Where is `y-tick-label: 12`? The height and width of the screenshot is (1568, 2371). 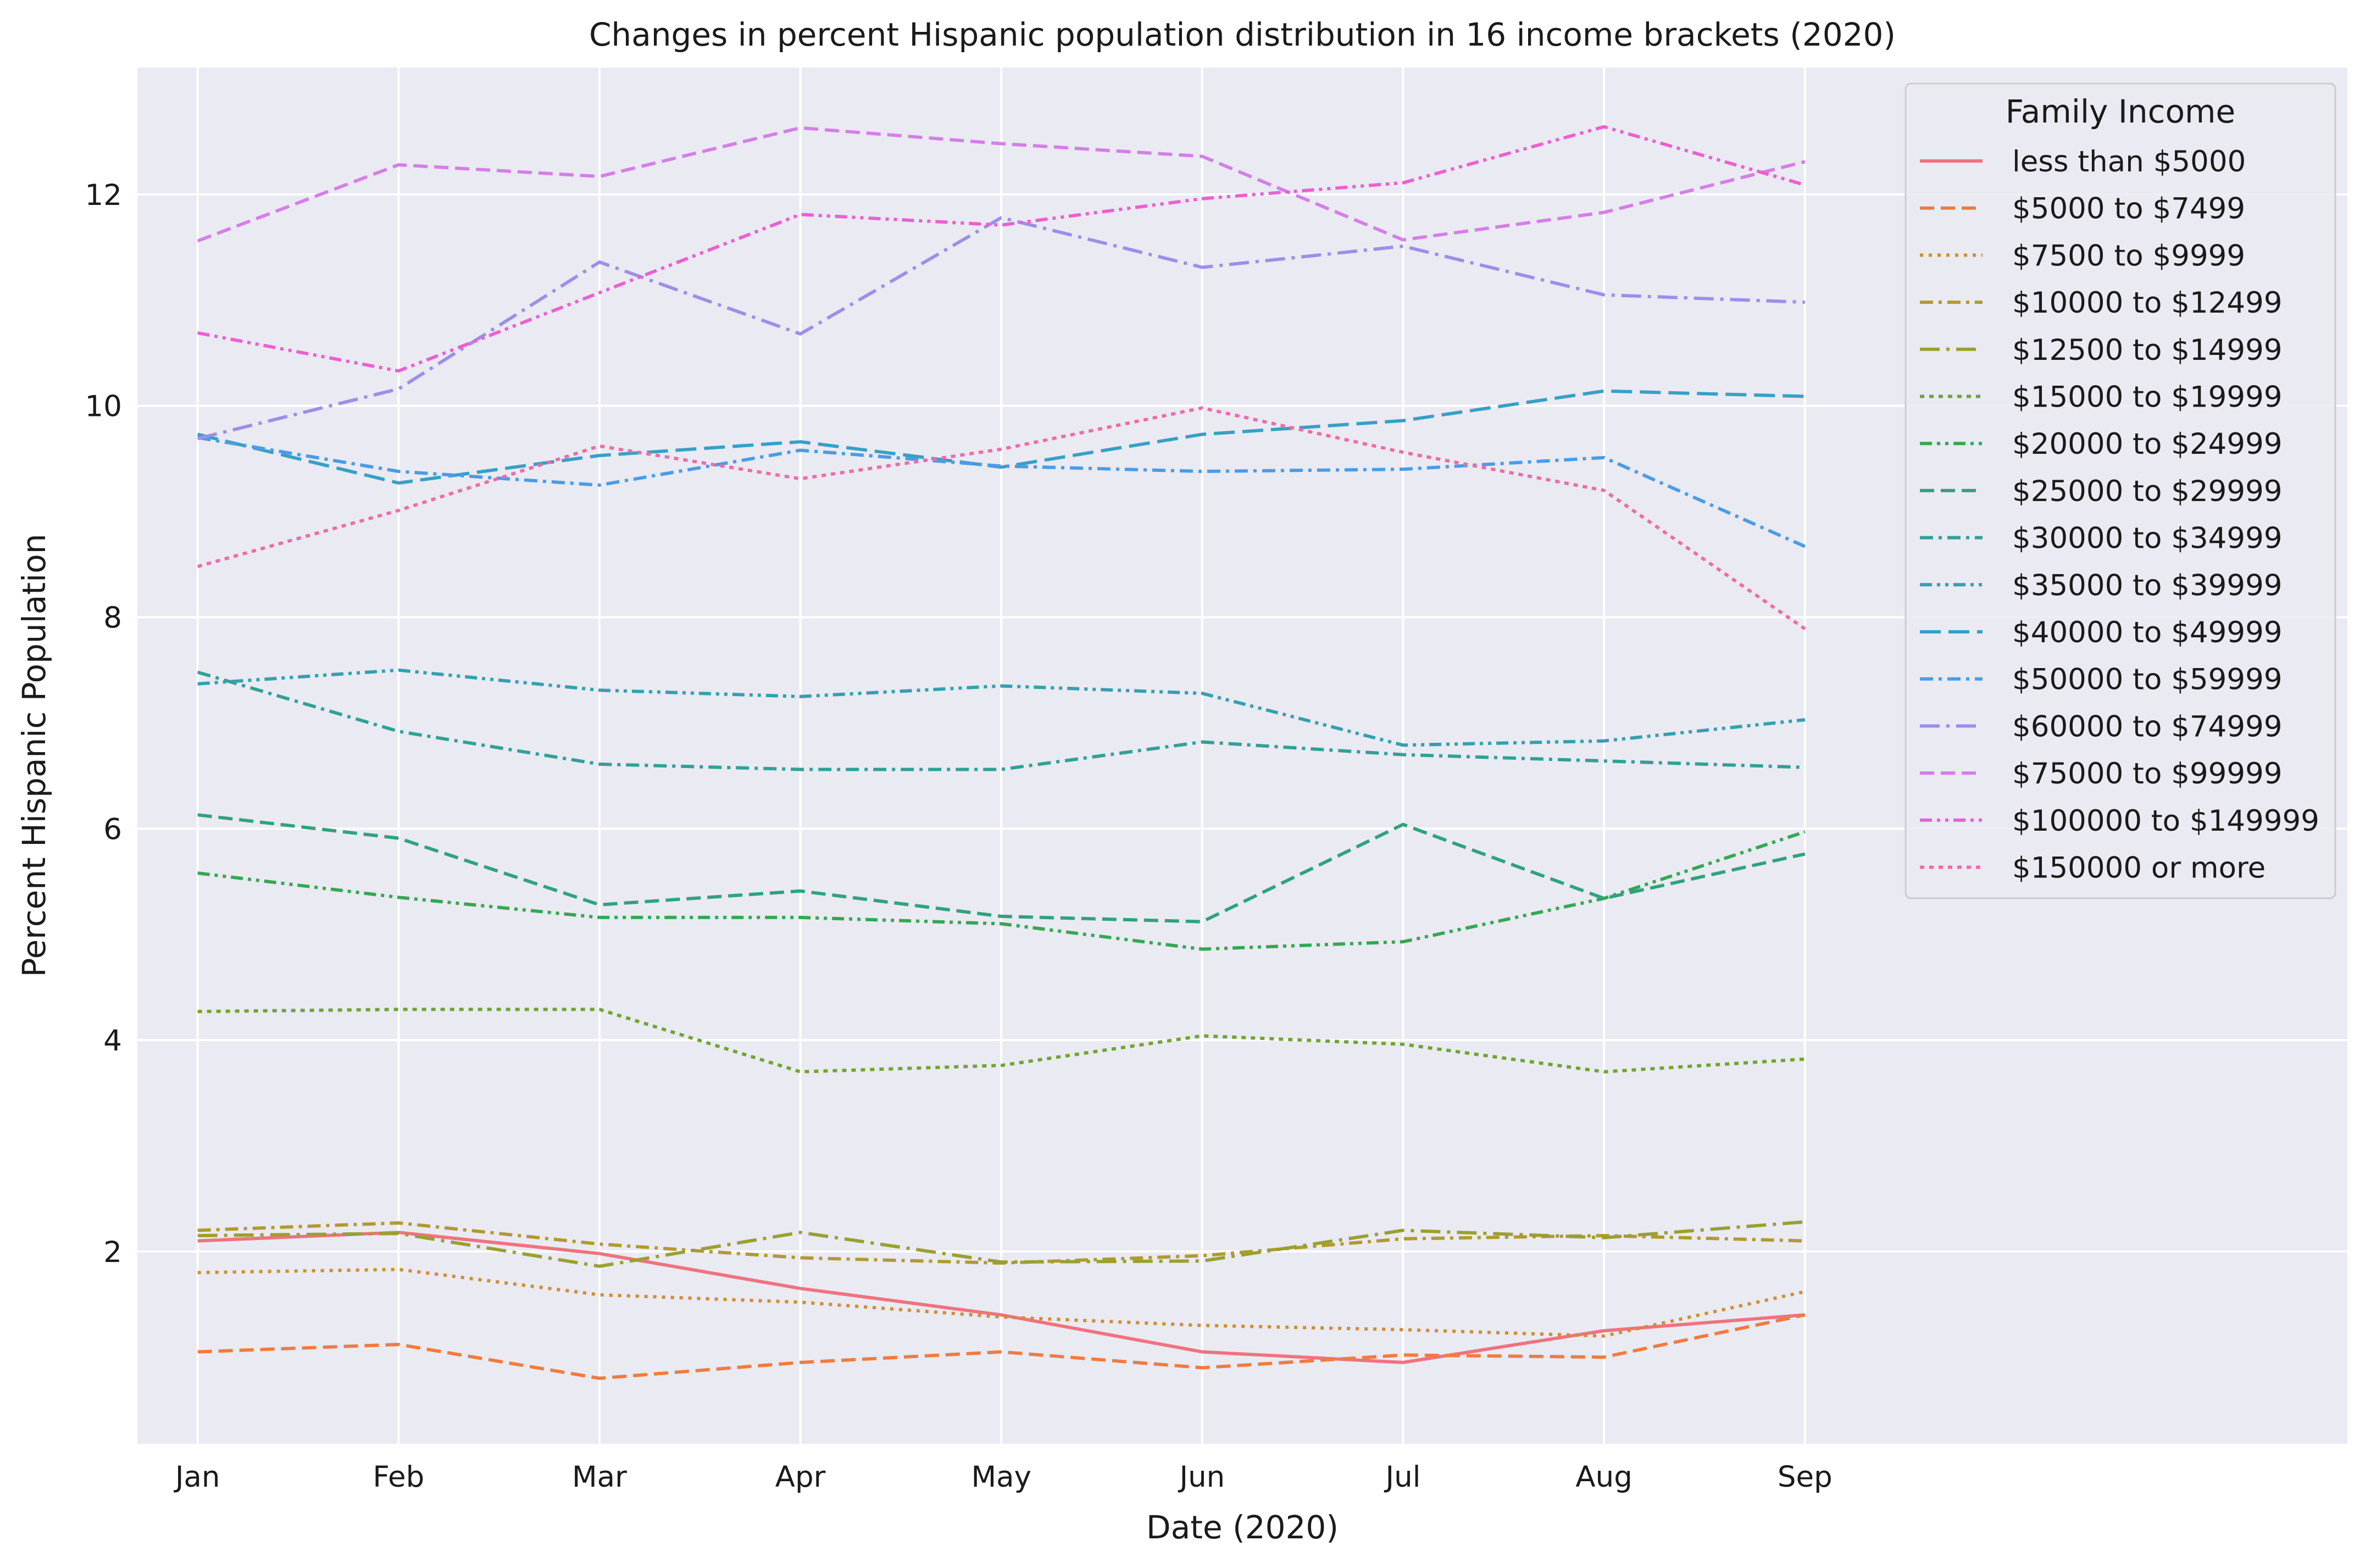
y-tick-label: 12 is located at coordinates (104, 195).